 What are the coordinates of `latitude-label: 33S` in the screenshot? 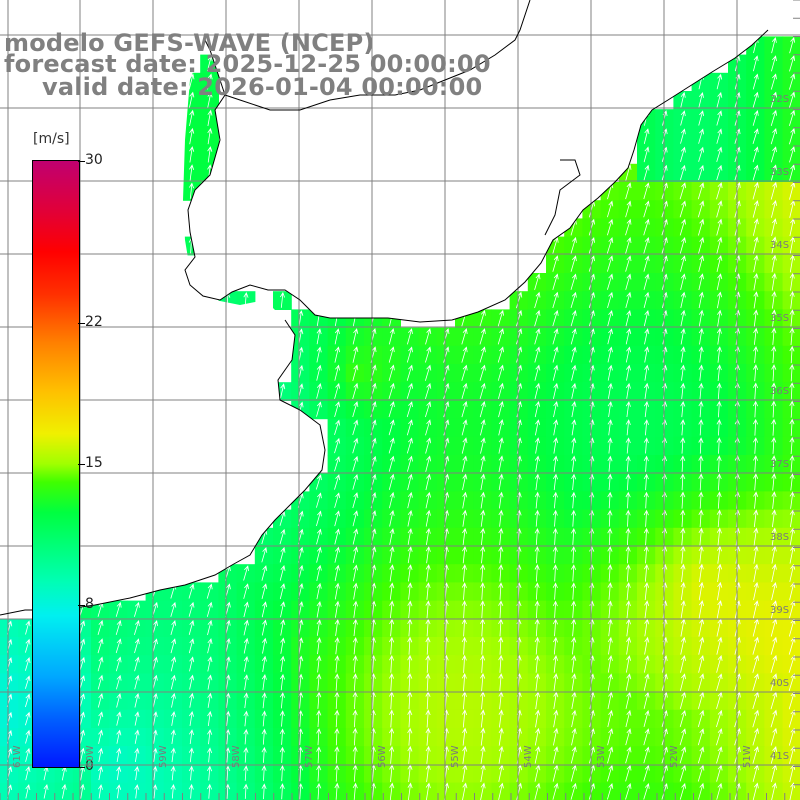 It's located at (780, 172).